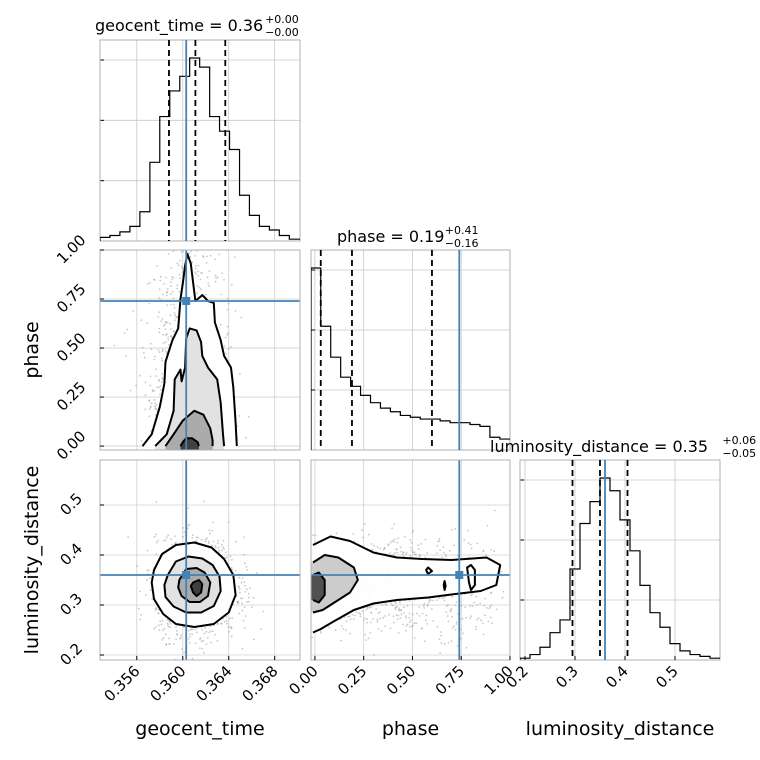 This screenshot has height=760, width=760. What do you see at coordinates (259, 683) in the screenshot?
I see `xtick-label-geocent_time-3: 0.368` at bounding box center [259, 683].